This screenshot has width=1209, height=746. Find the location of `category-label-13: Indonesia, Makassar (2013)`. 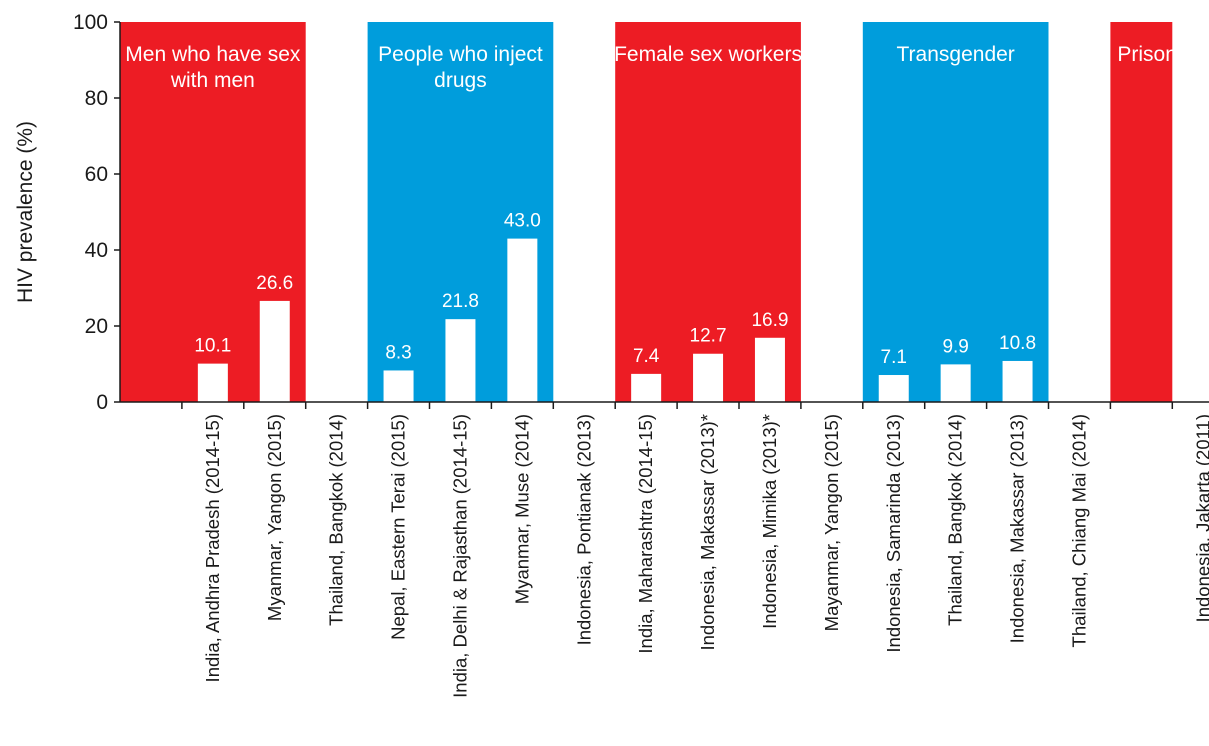

category-label-13: Indonesia, Makassar (2013) is located at coordinates (1017, 528).